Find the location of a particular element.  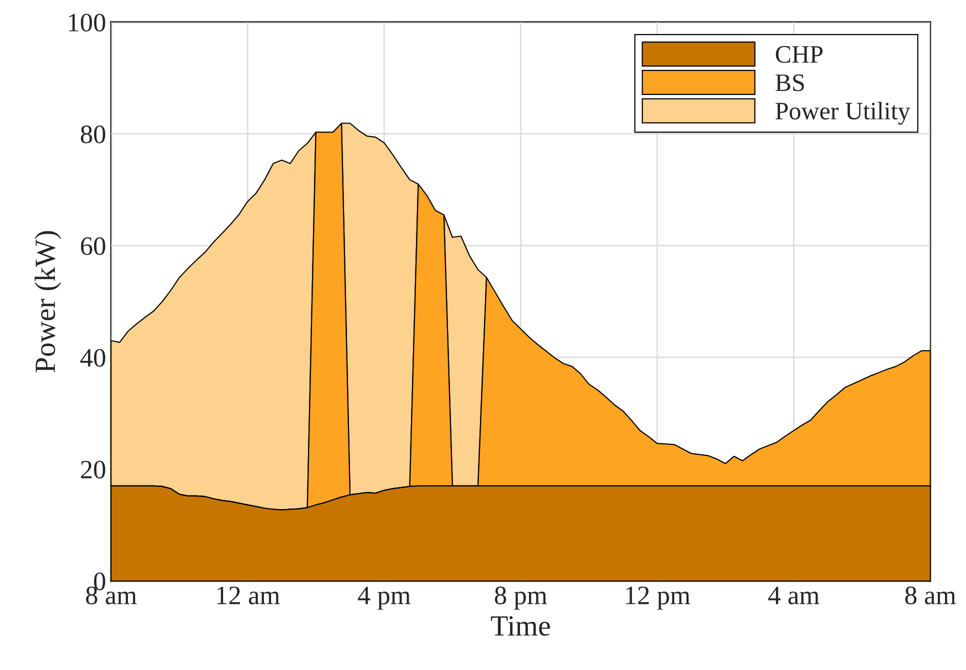

x-tick-label: 4 am is located at coordinates (794, 595).